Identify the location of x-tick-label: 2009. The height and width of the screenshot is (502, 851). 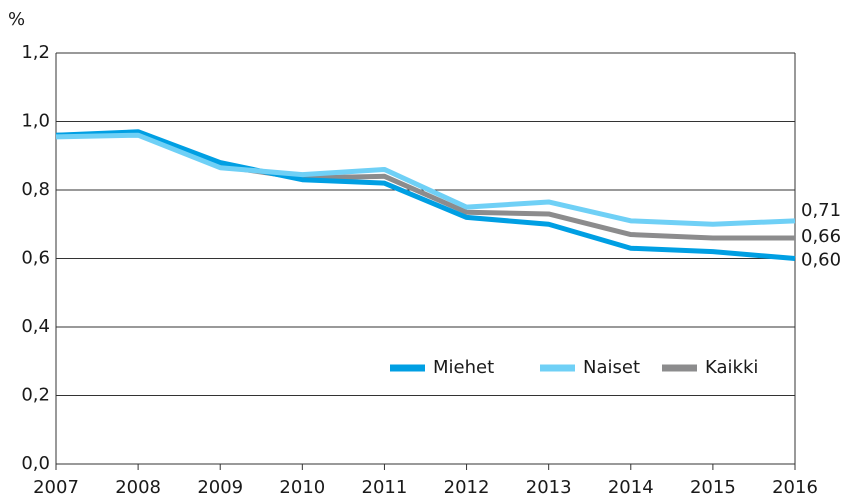
(220, 487).